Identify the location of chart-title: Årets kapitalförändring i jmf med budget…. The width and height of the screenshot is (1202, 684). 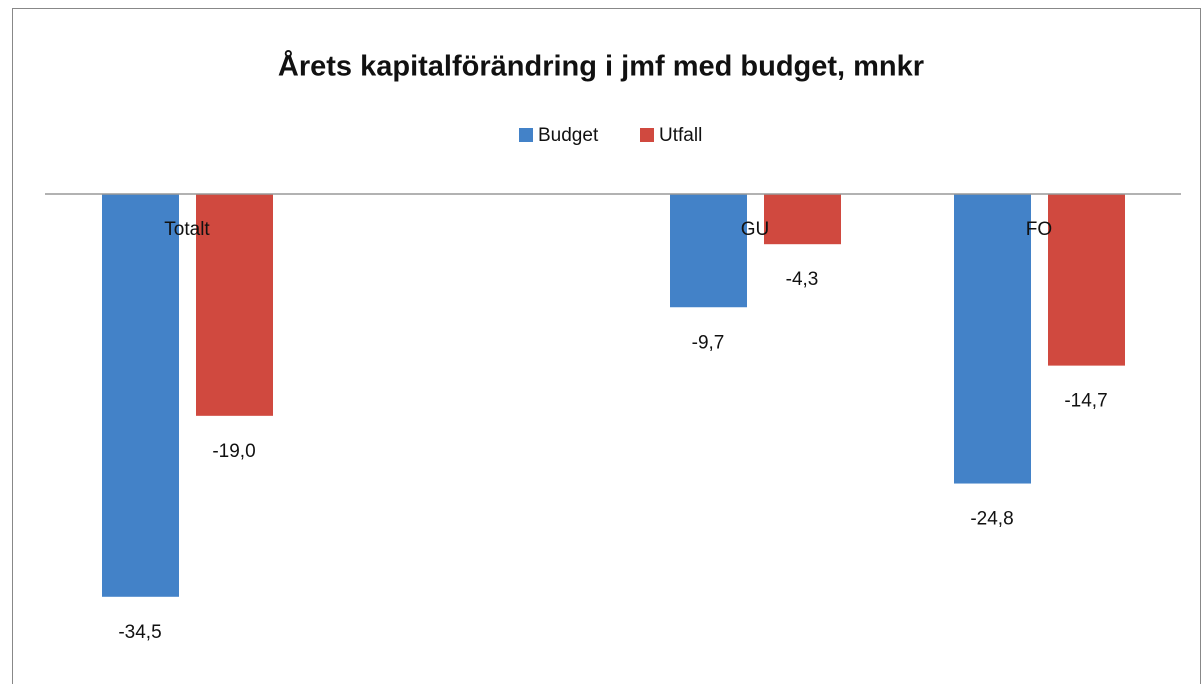
(601, 66).